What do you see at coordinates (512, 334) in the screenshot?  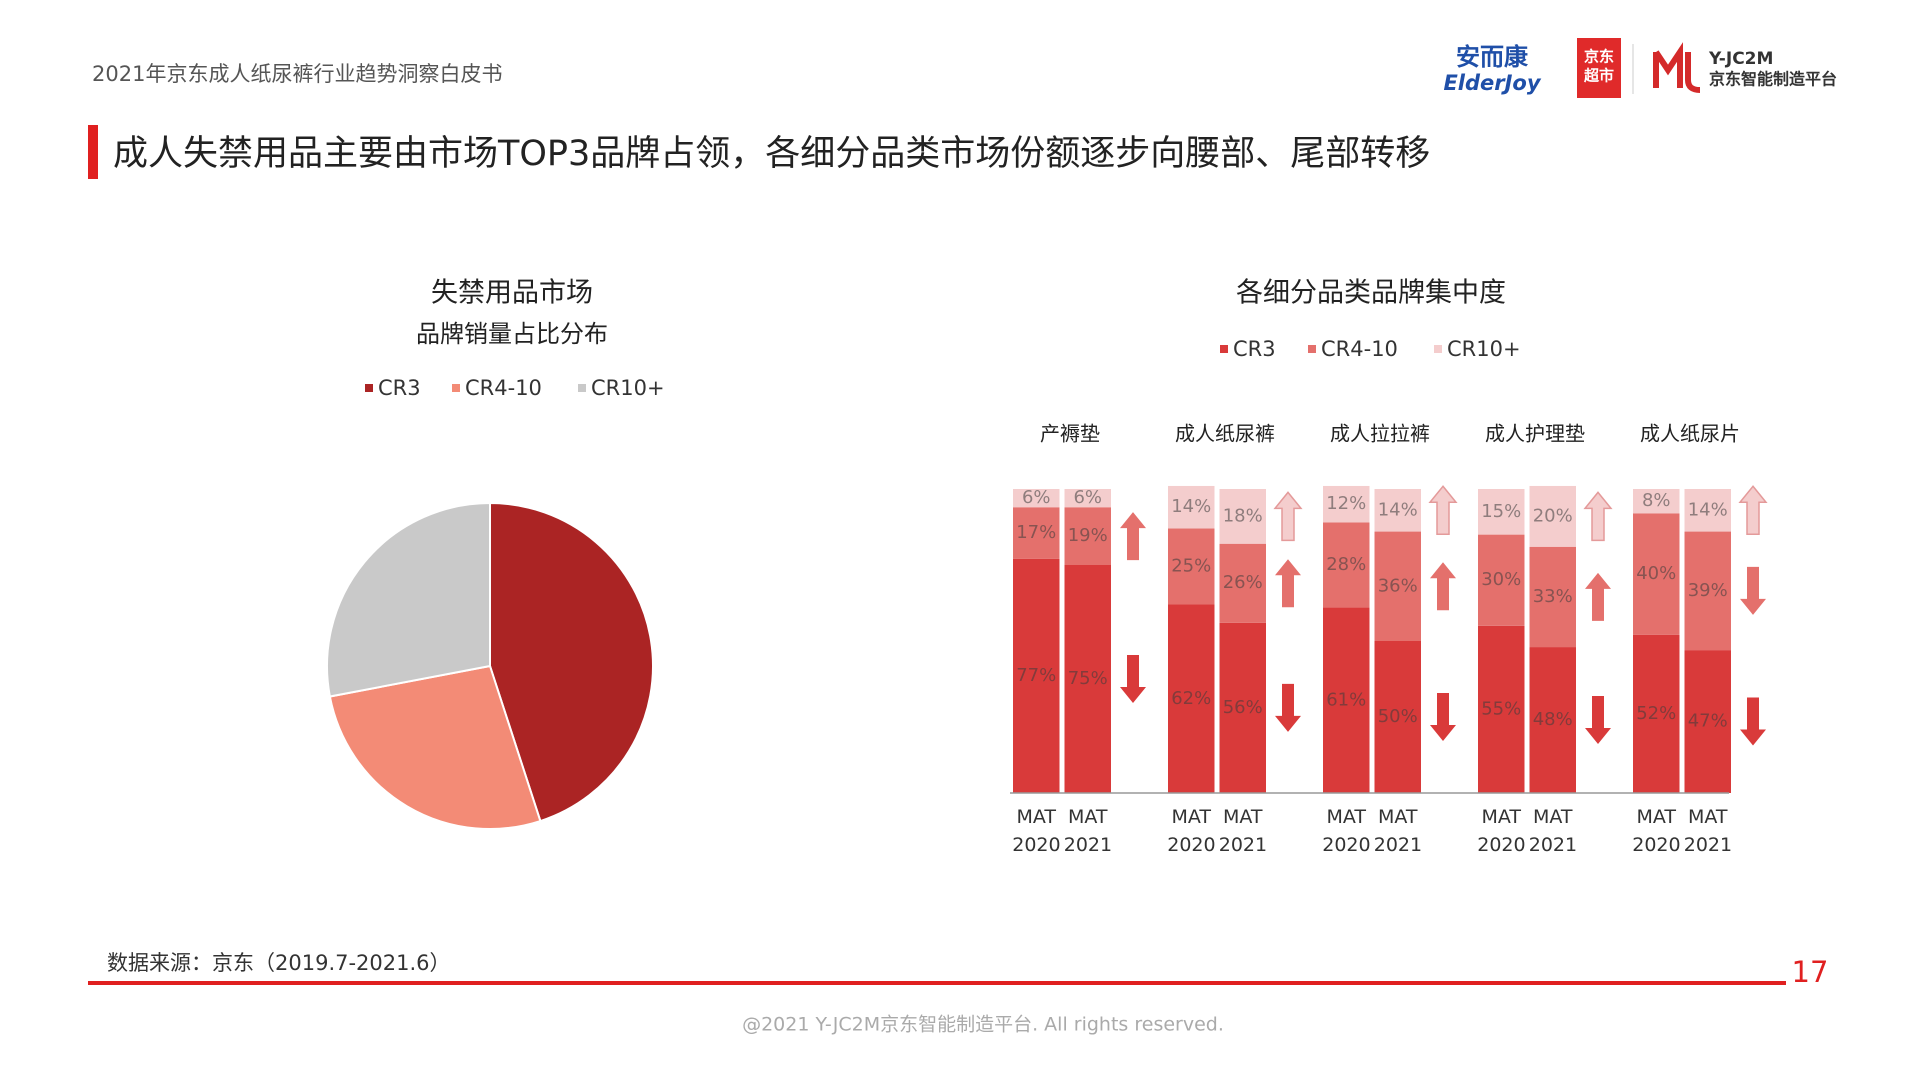 I see `chart-subtitle: 品牌销量占比分布` at bounding box center [512, 334].